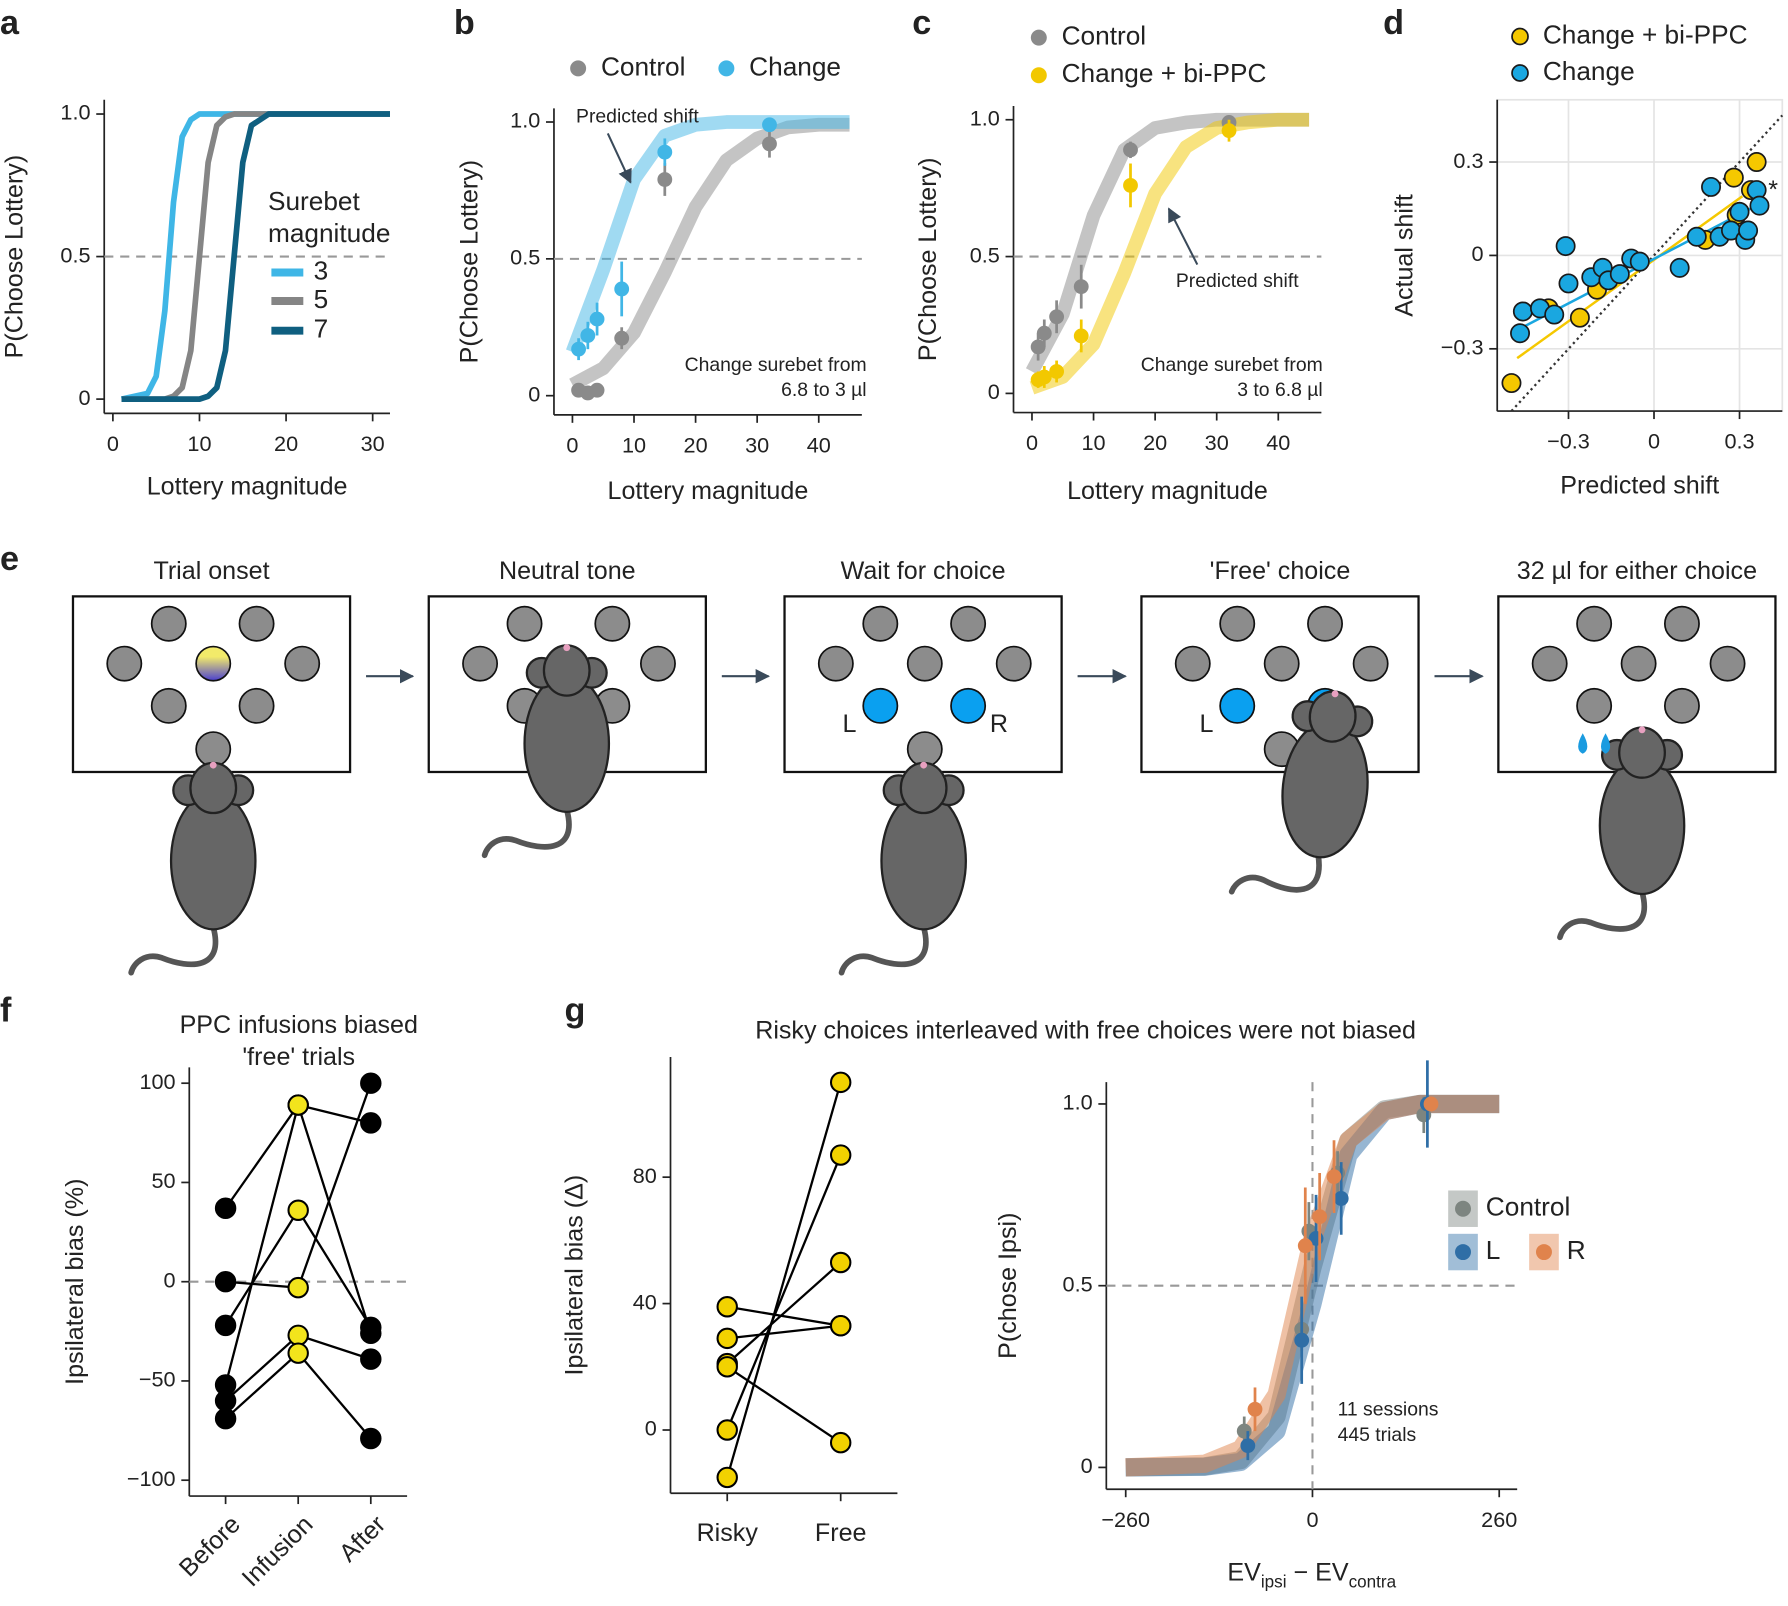 This screenshot has width=1788, height=1606. I want to click on legend-label: 5, so click(321, 299).